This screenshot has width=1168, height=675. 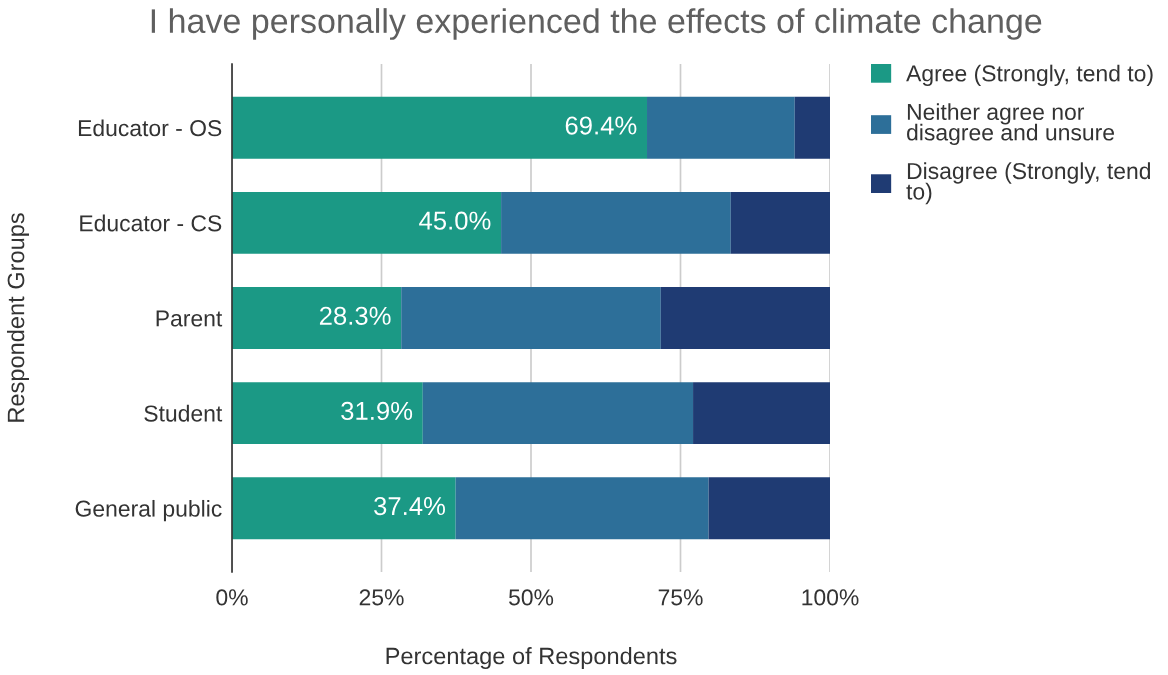 I want to click on x-tick-label: 0%, so click(x=232, y=597).